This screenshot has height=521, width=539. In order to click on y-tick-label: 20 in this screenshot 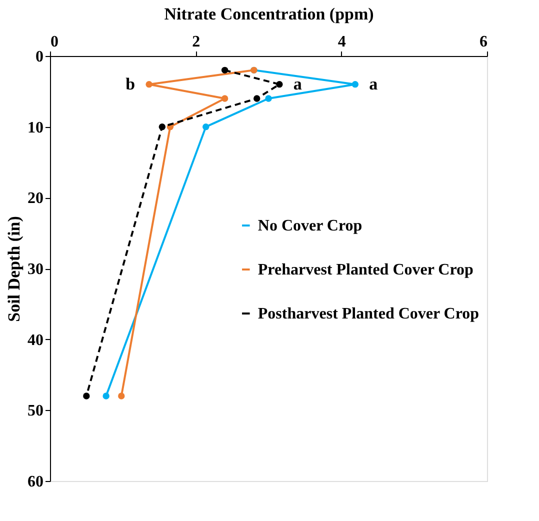, I will do `click(36, 199)`.